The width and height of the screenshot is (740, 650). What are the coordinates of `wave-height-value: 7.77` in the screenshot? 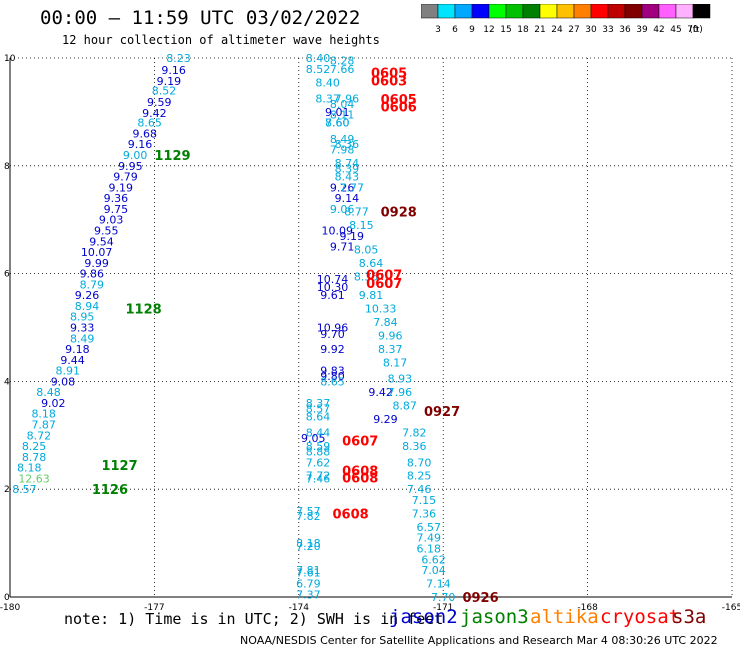 It's located at (351, 187).